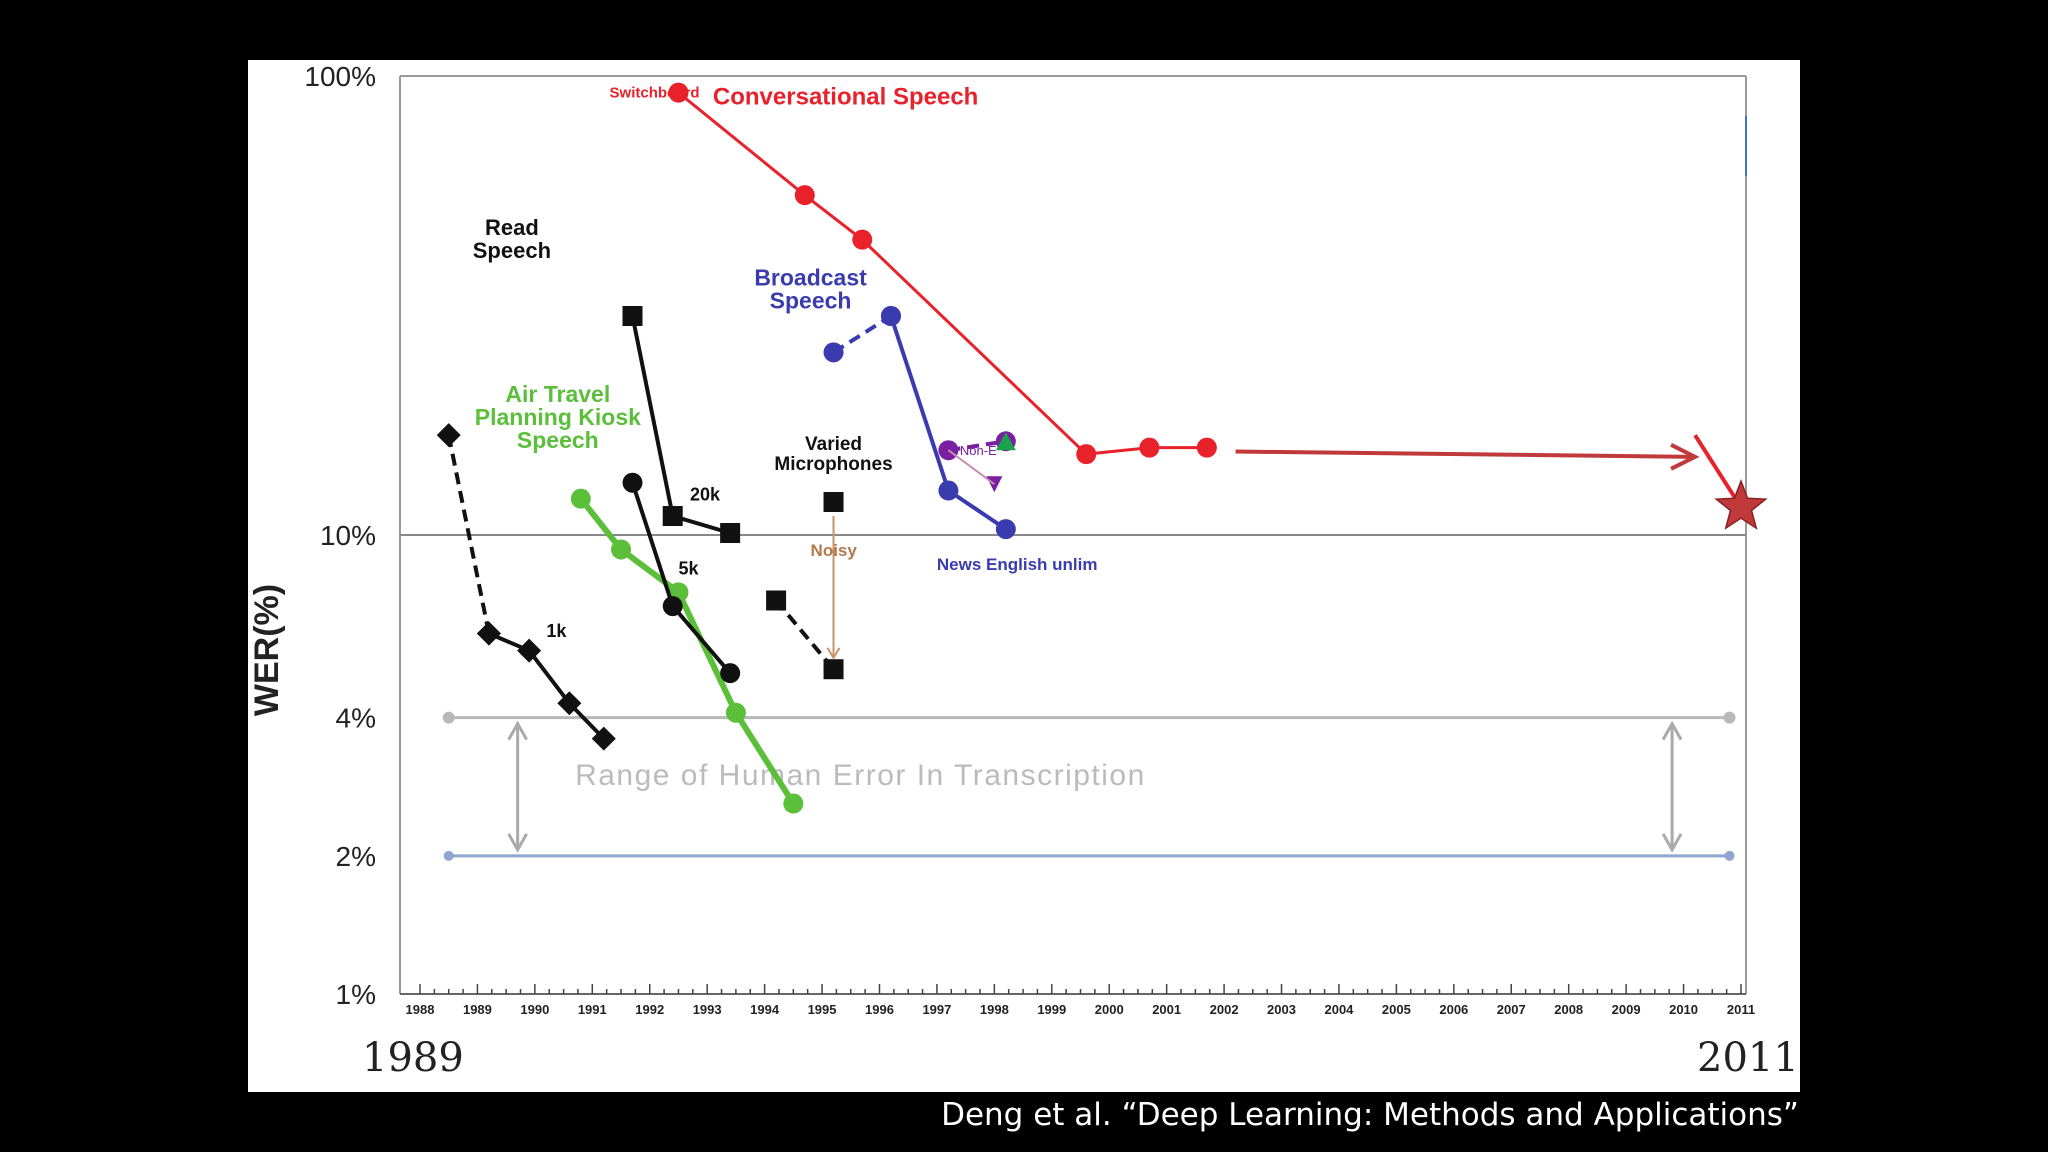 This screenshot has height=1152, width=2048. Describe the element at coordinates (1017, 564) in the screenshot. I see `news-english-label: News English unlim` at that location.